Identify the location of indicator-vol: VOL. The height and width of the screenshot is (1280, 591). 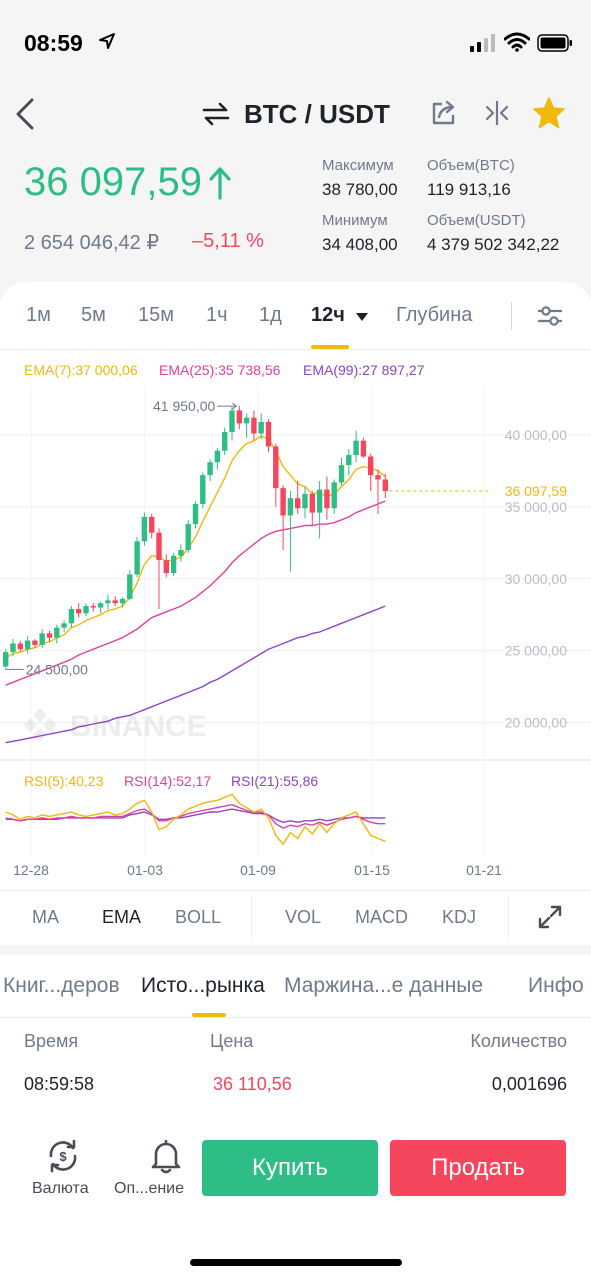
(303, 917).